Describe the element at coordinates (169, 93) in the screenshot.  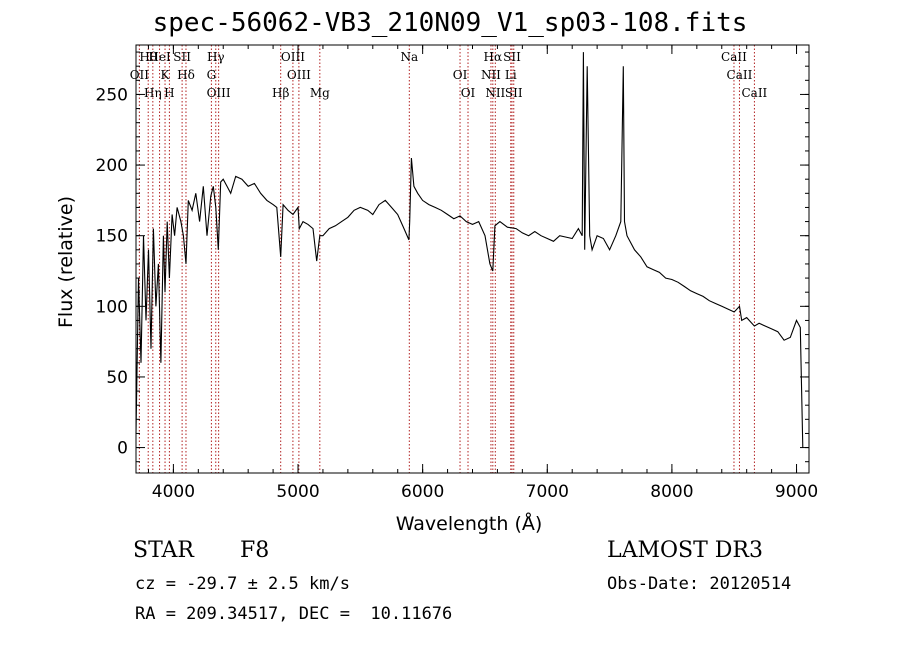
I see `marker-label: H` at that location.